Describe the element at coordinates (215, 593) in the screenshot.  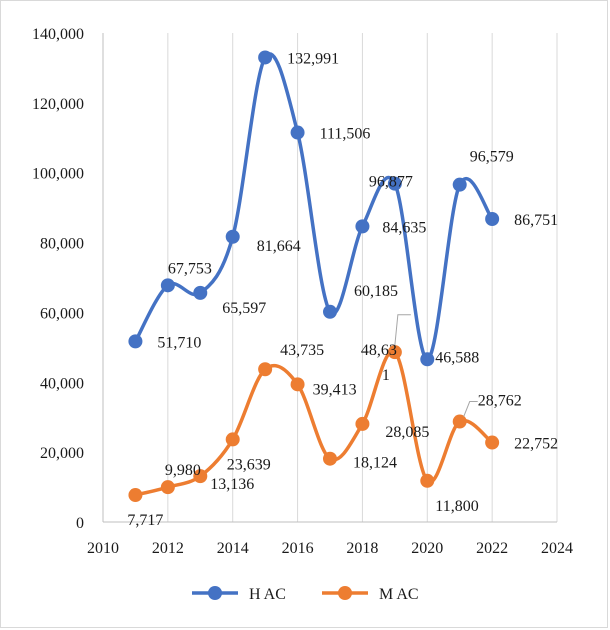
I see `legend-marker-h-ac` at that location.